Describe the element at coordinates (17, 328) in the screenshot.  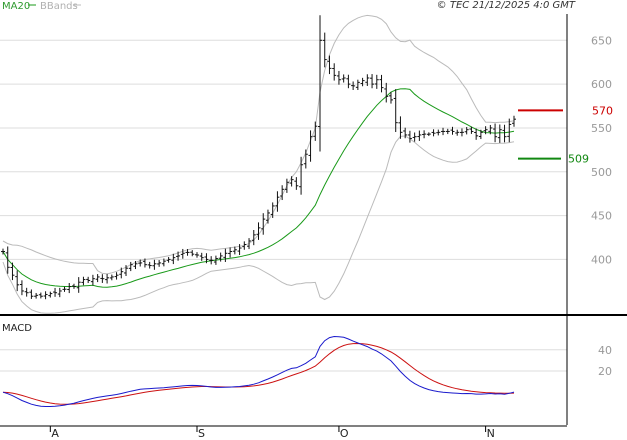
I see `macd-title: MACD` at that location.